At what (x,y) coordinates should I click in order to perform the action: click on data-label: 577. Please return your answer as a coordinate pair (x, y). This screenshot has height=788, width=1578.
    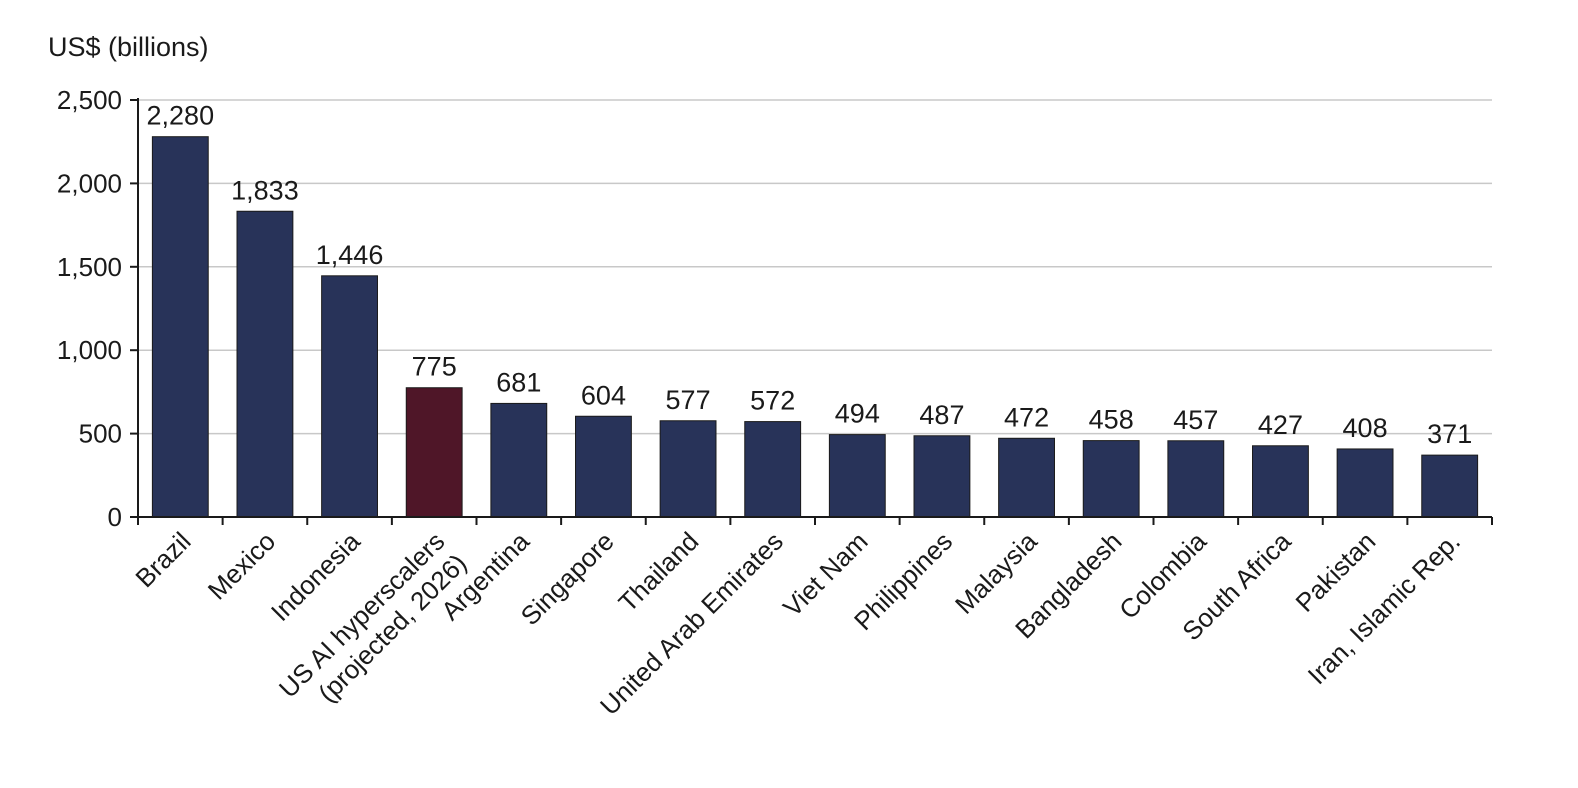
    Looking at the image, I should click on (688, 400).